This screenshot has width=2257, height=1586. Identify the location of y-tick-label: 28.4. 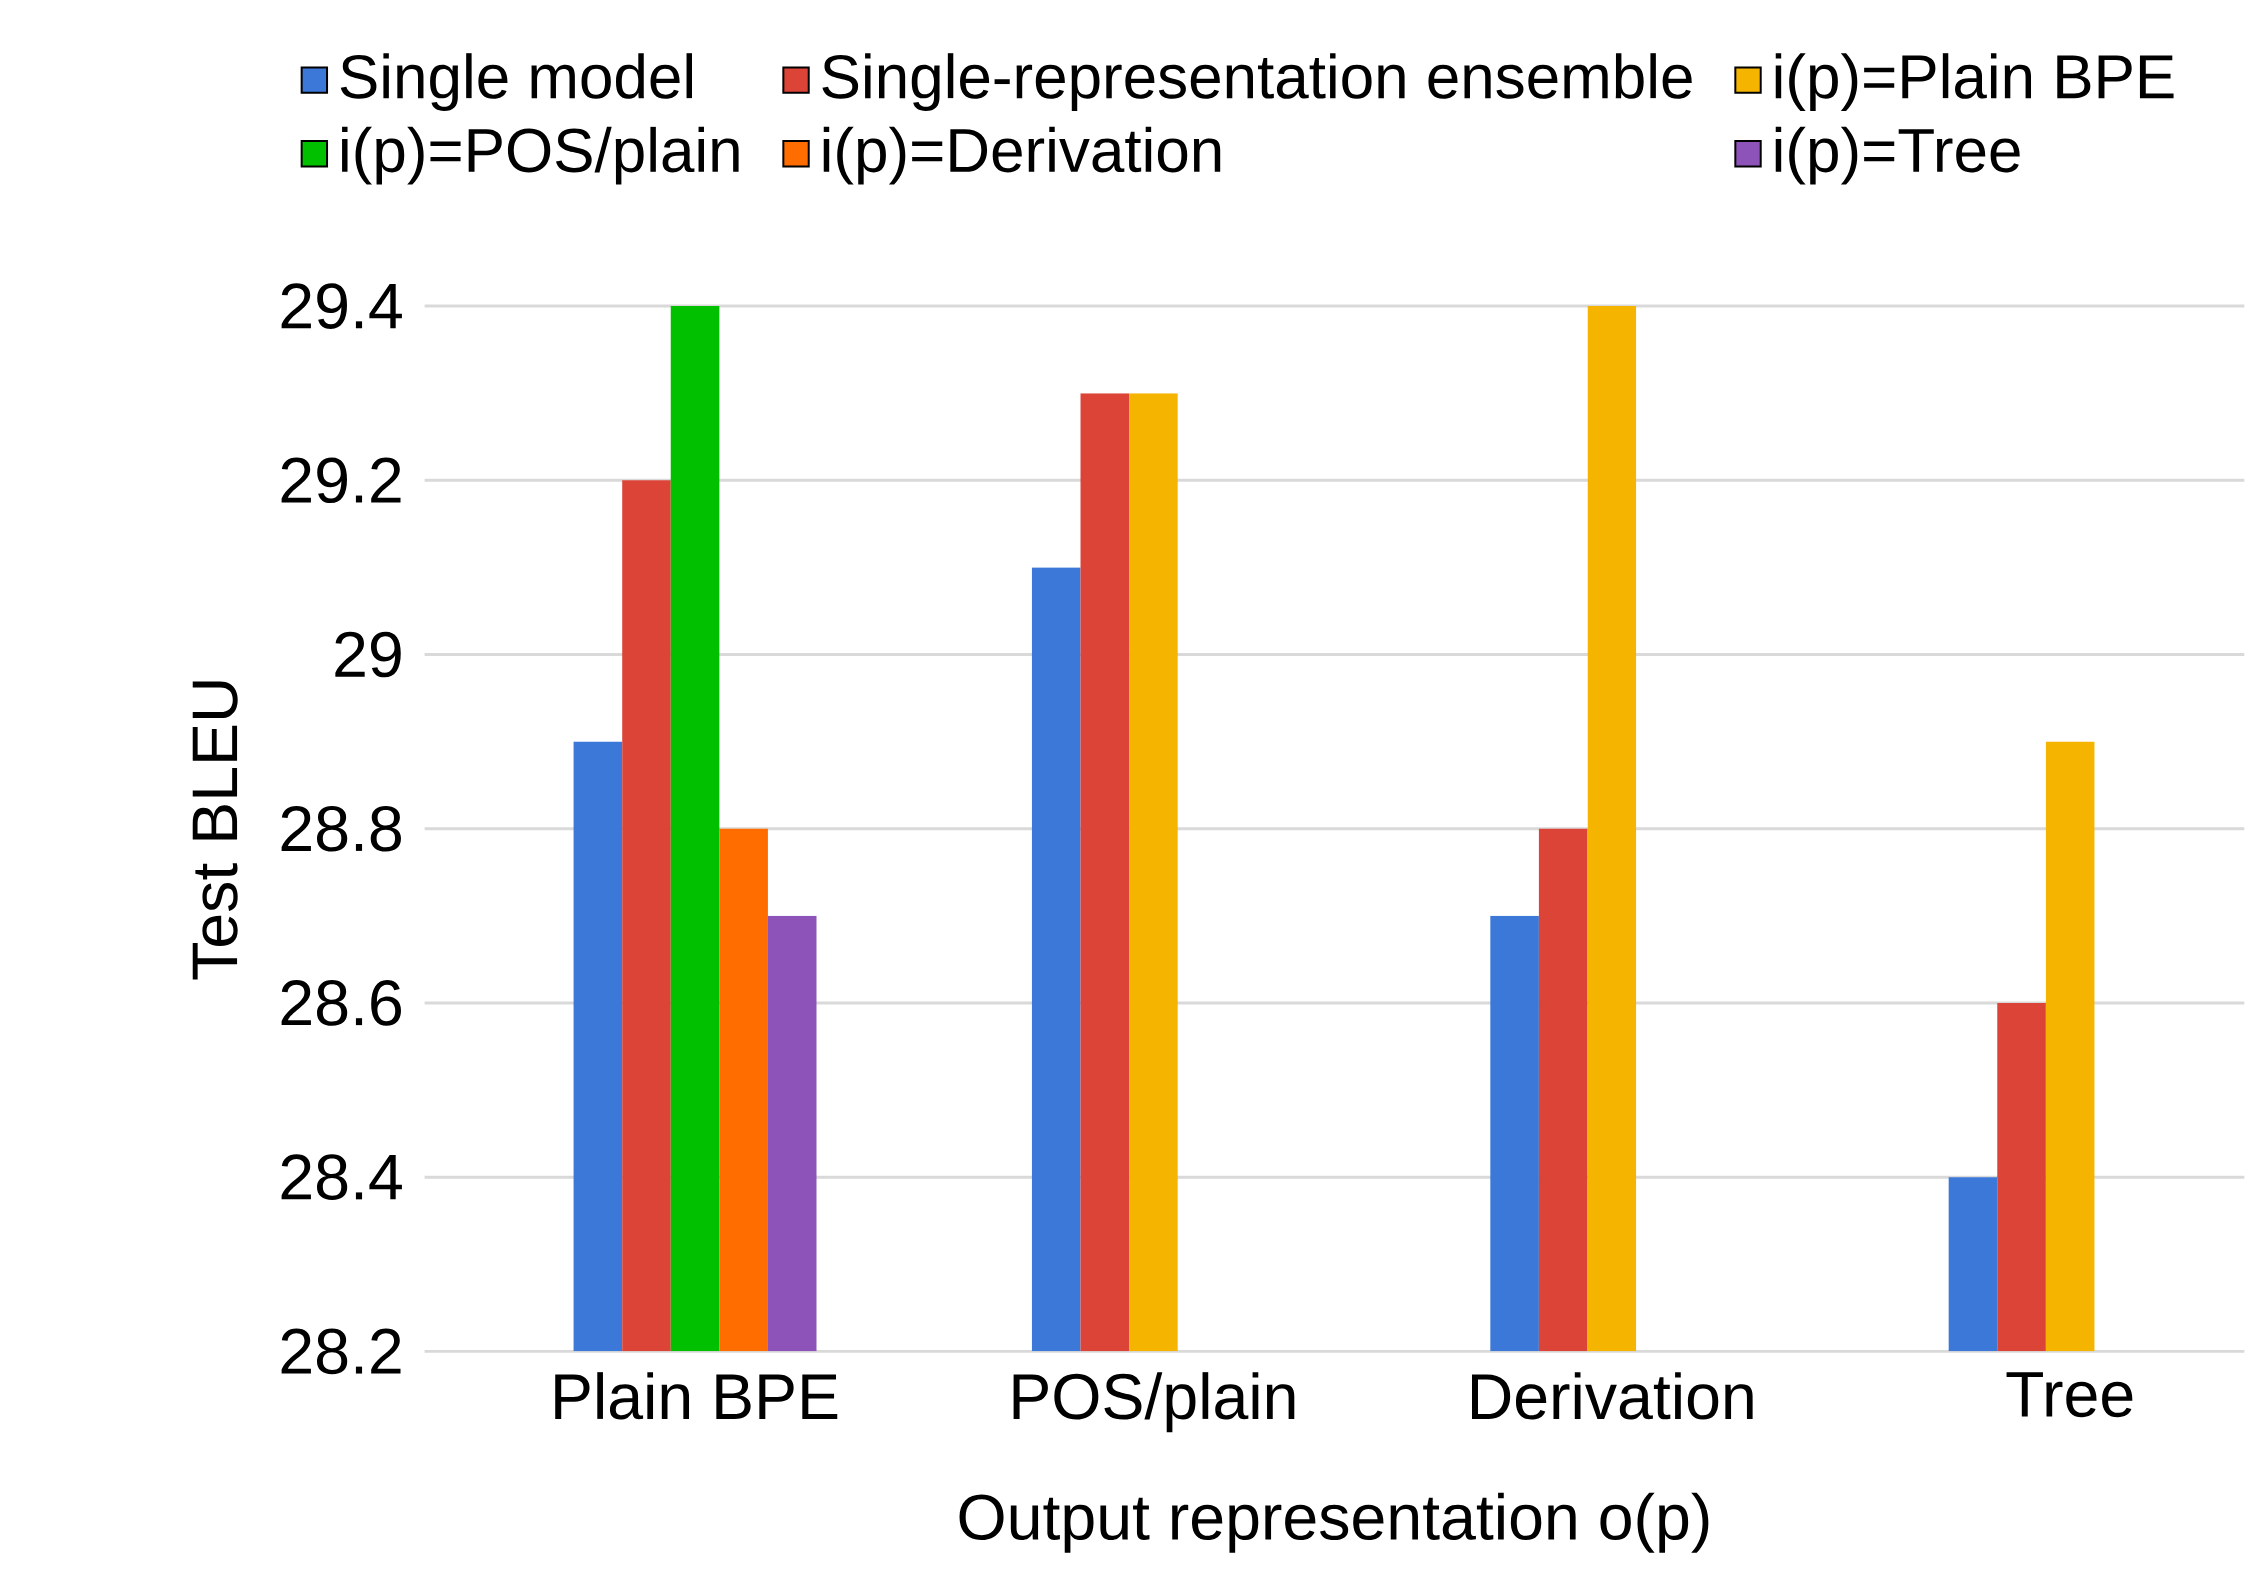
(341, 1177).